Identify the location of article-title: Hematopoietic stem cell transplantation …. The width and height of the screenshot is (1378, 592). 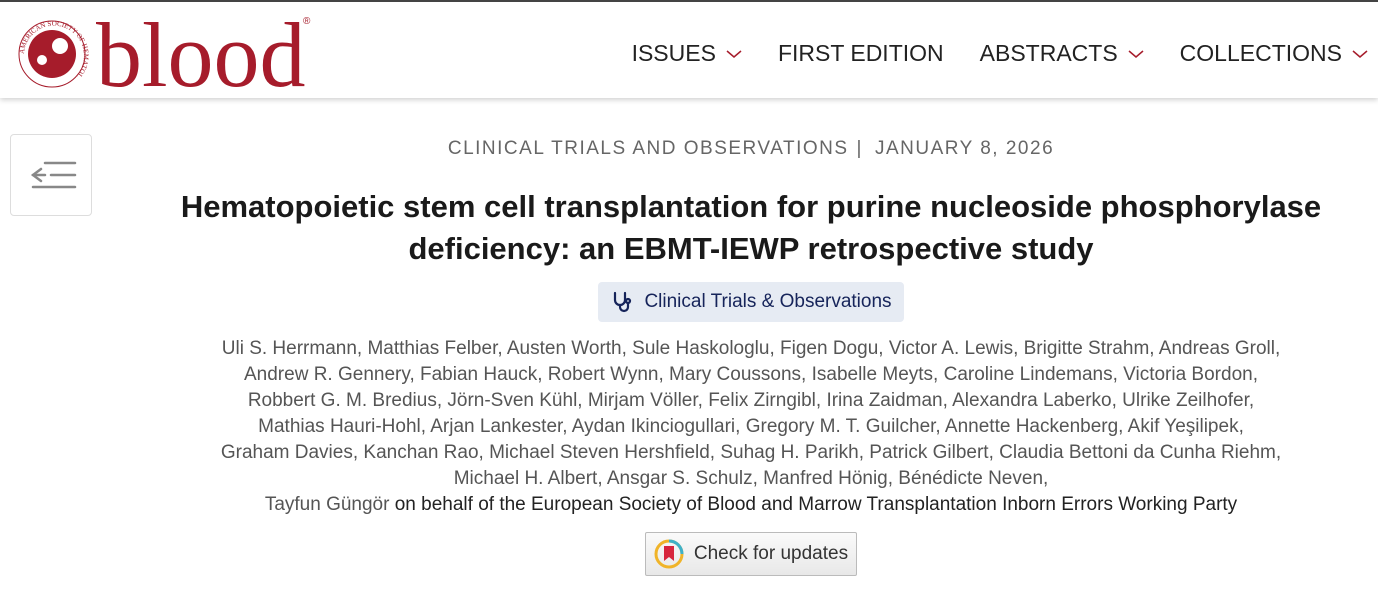
(751, 228).